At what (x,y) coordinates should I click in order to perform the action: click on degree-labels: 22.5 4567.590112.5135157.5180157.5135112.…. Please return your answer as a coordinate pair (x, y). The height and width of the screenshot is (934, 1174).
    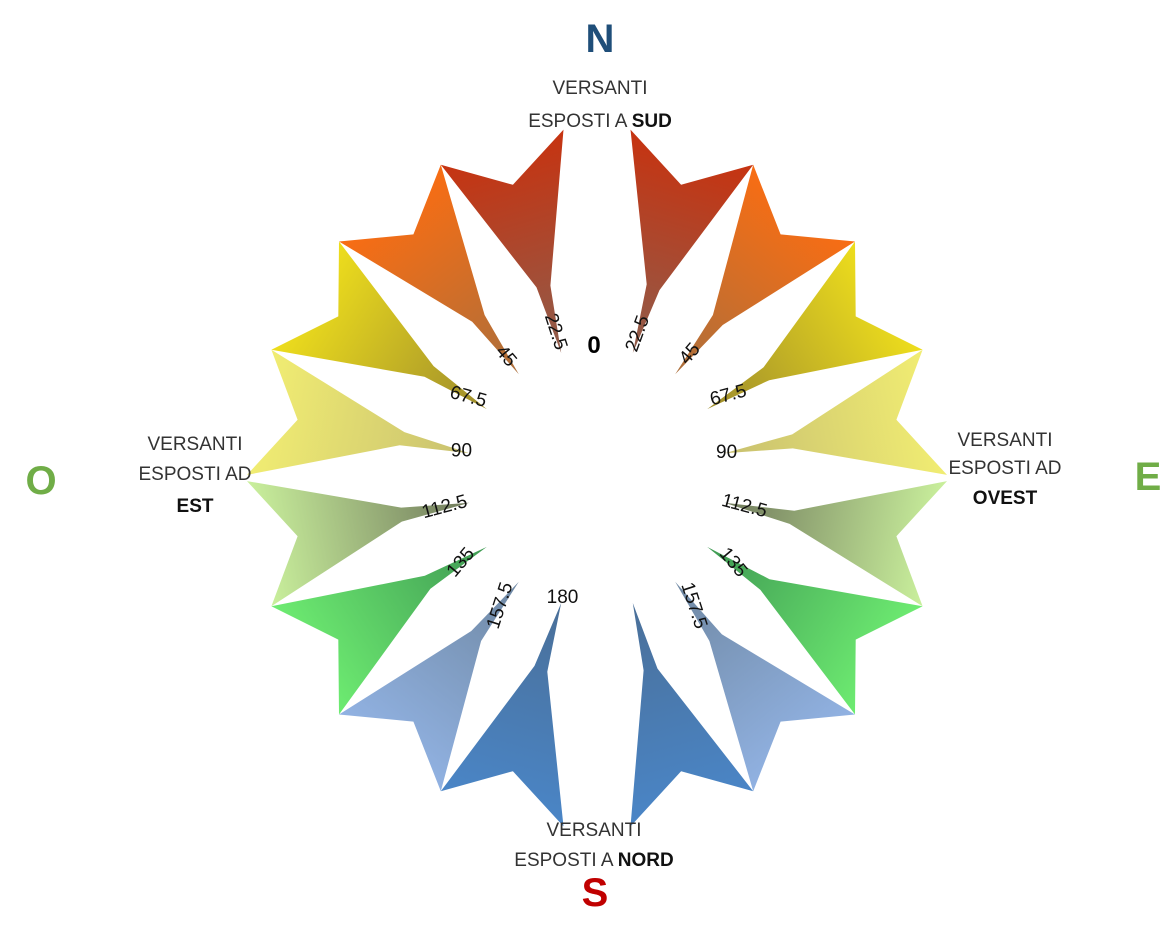
    Looking at the image, I should click on (595, 471).